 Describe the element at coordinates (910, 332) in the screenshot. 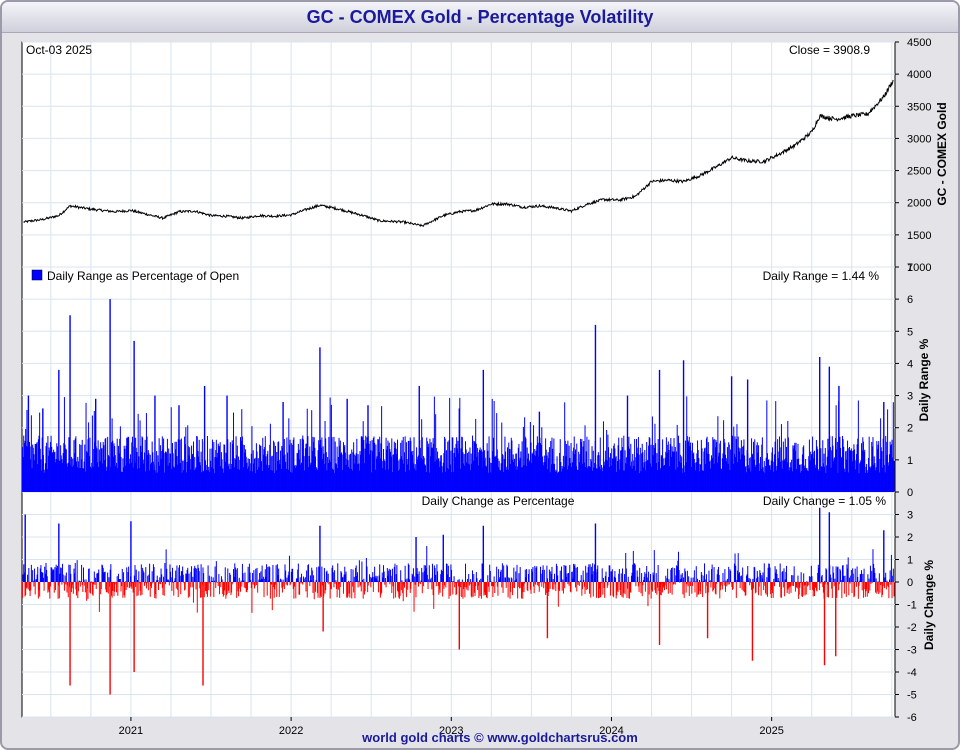

I see `range-axis-tick-label: 5` at that location.